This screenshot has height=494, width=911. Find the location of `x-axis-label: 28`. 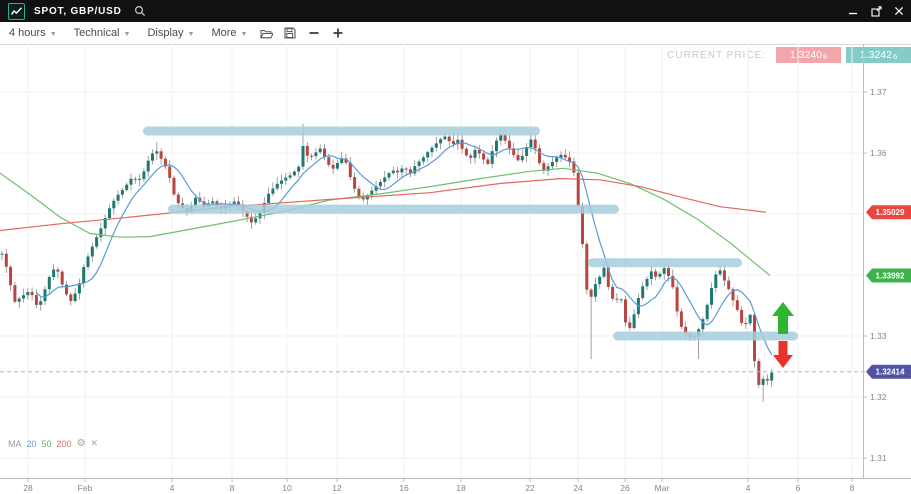

x-axis-label: 28 is located at coordinates (28, 488).